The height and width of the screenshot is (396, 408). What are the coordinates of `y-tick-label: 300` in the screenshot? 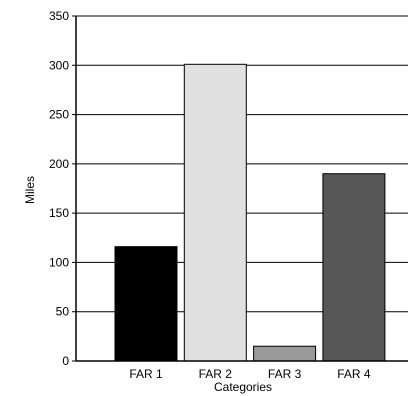 It's located at (59, 65).